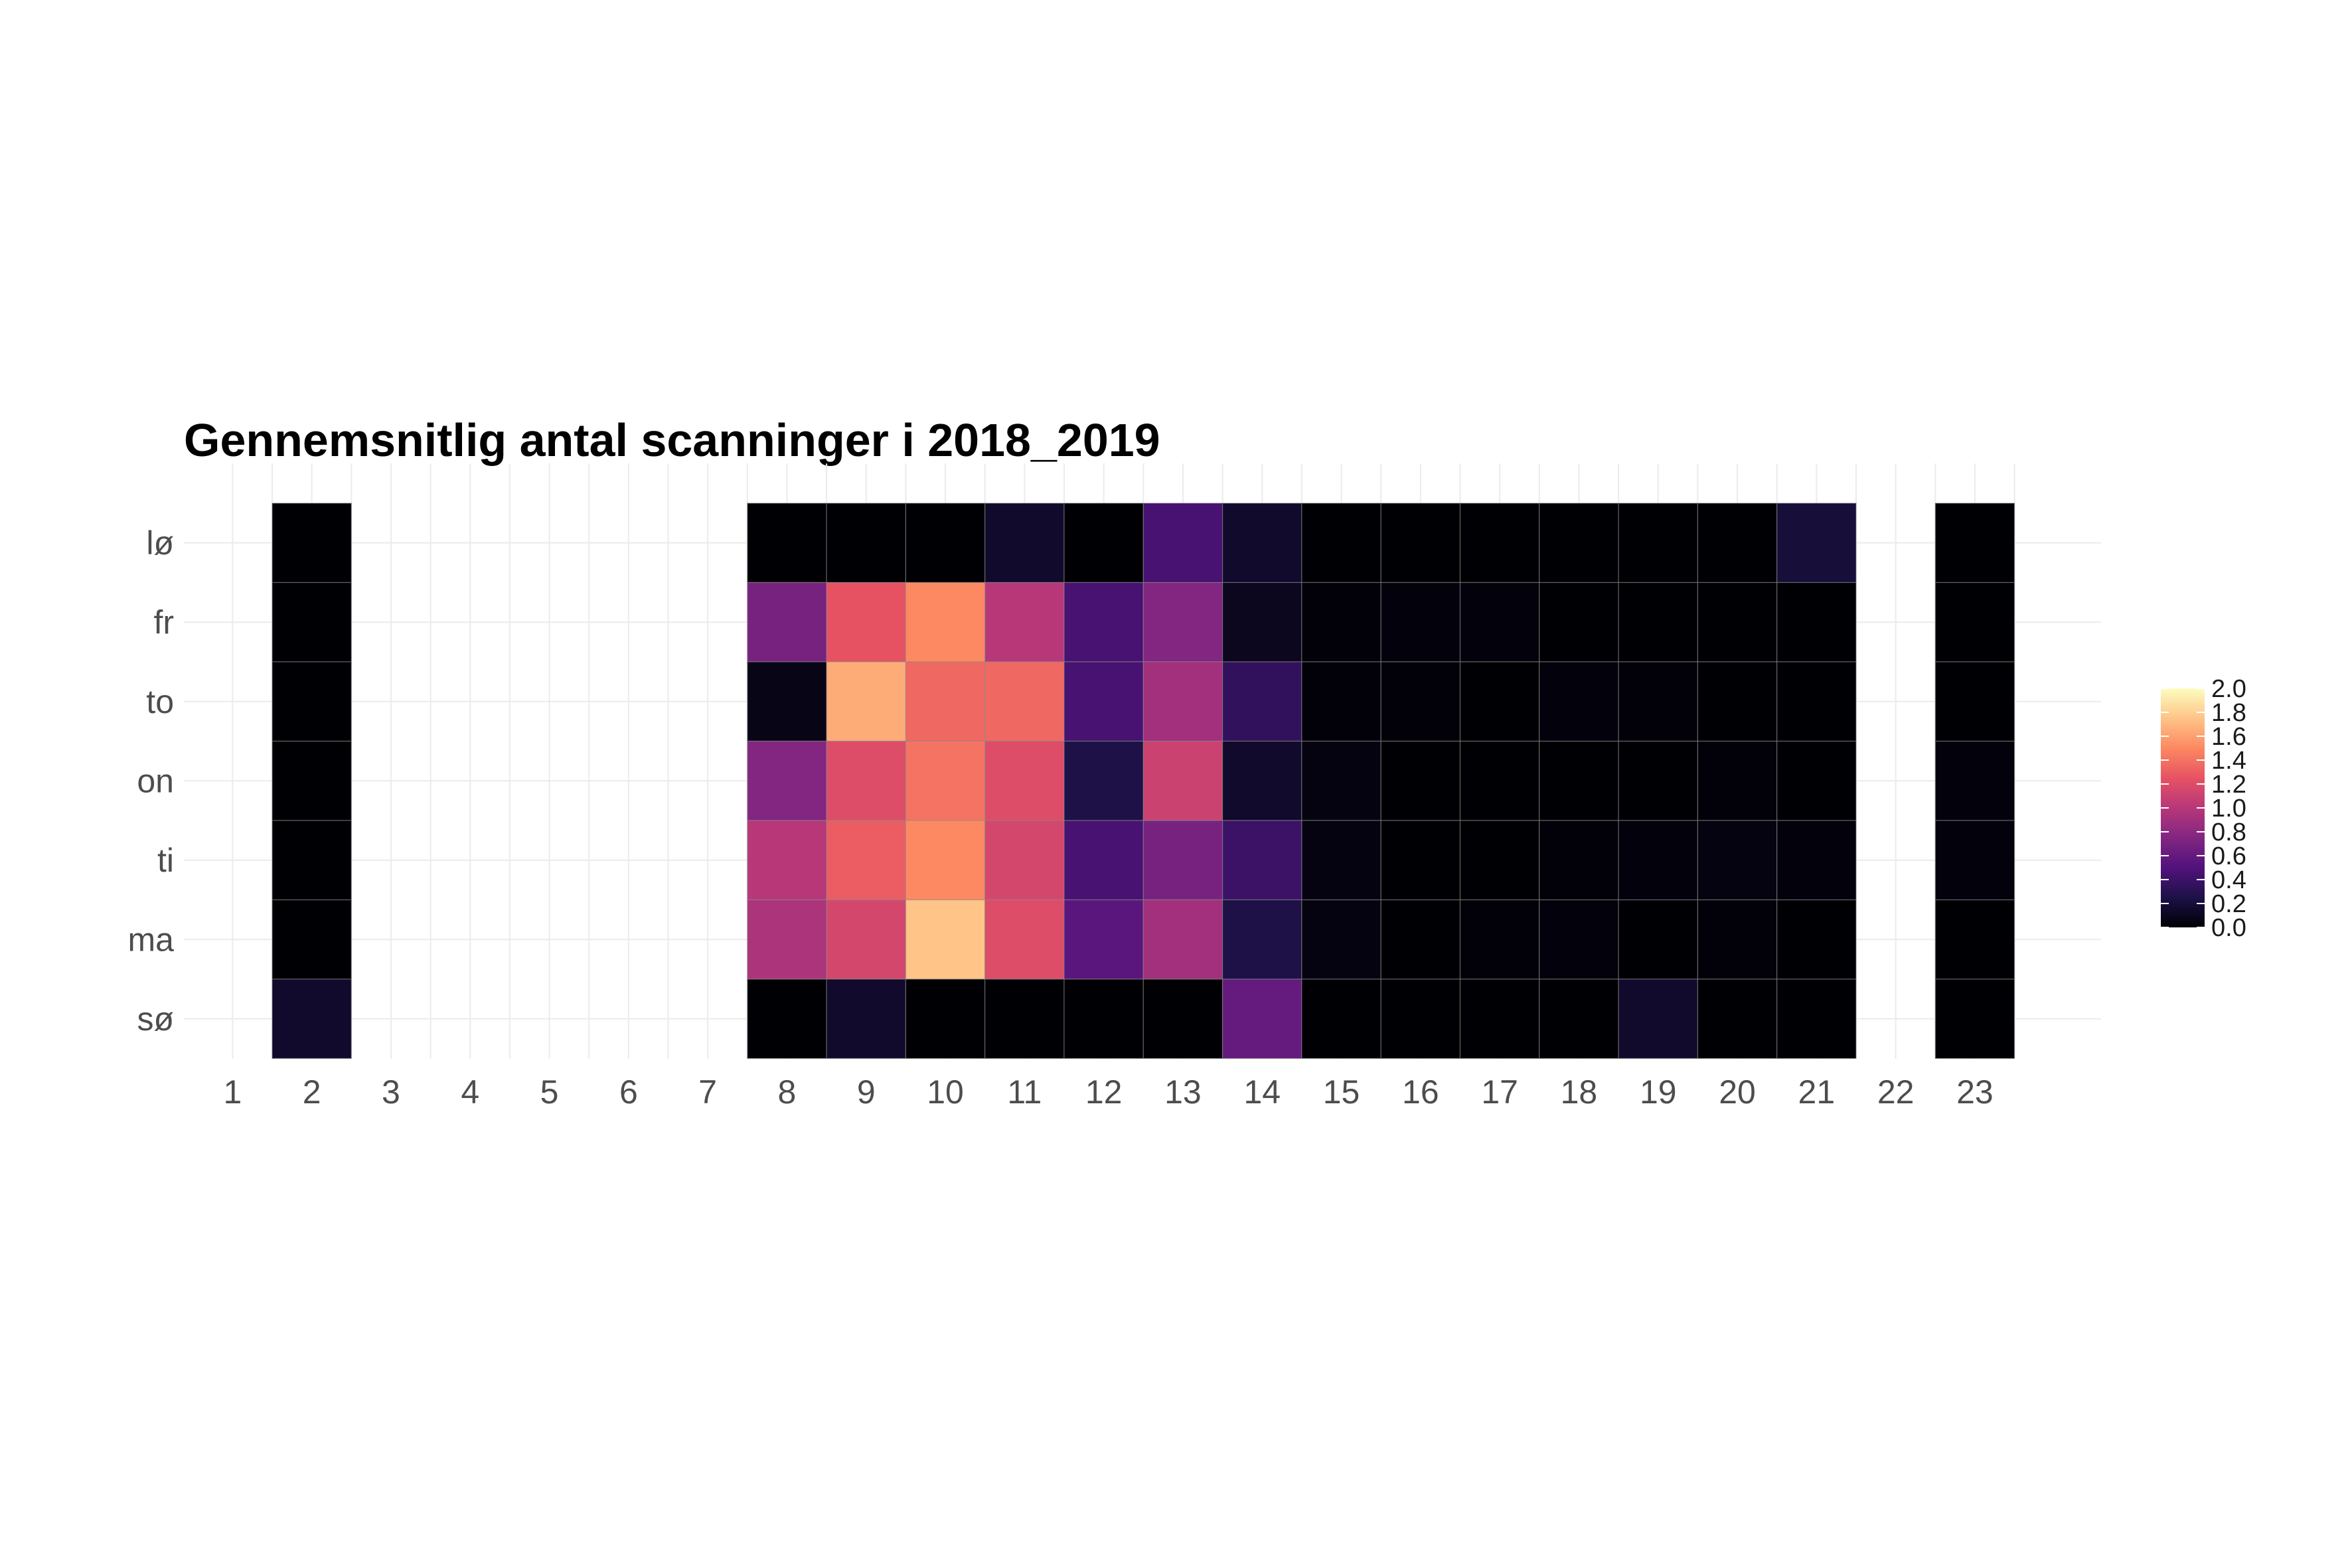  Describe the element at coordinates (2228, 928) in the screenshot. I see `legend-tick-label: 0.0` at that location.